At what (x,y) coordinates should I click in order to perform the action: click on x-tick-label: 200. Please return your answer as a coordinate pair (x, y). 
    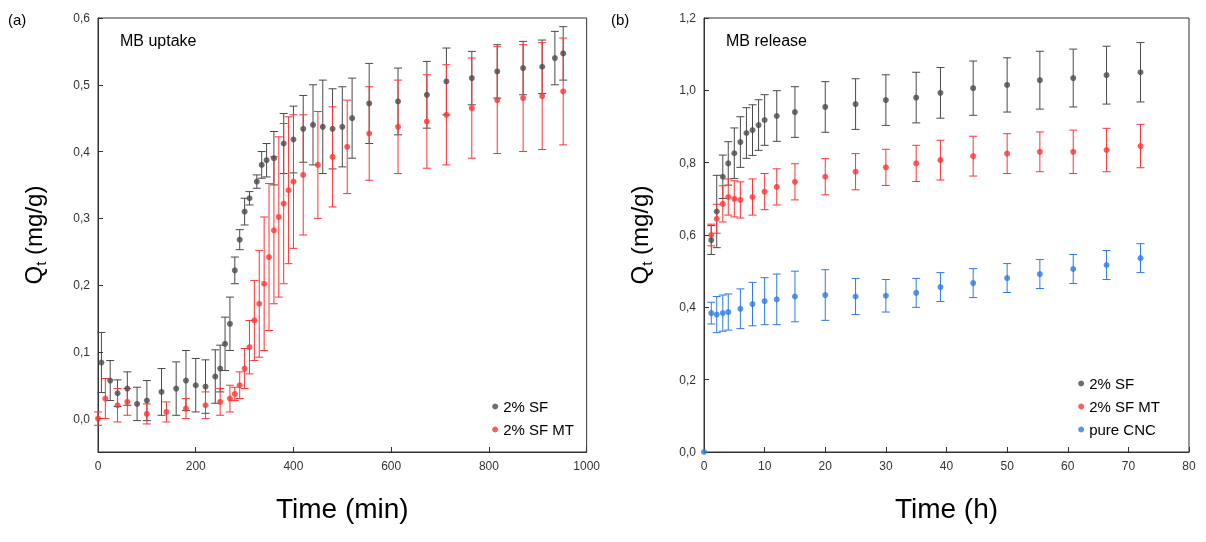
    Looking at the image, I should click on (196, 466).